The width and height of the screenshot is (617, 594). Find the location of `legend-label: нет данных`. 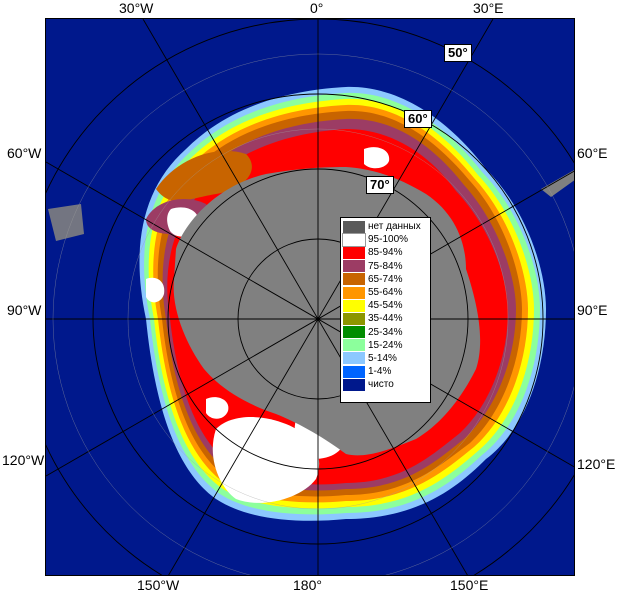

legend-label: нет данных is located at coordinates (394, 227).